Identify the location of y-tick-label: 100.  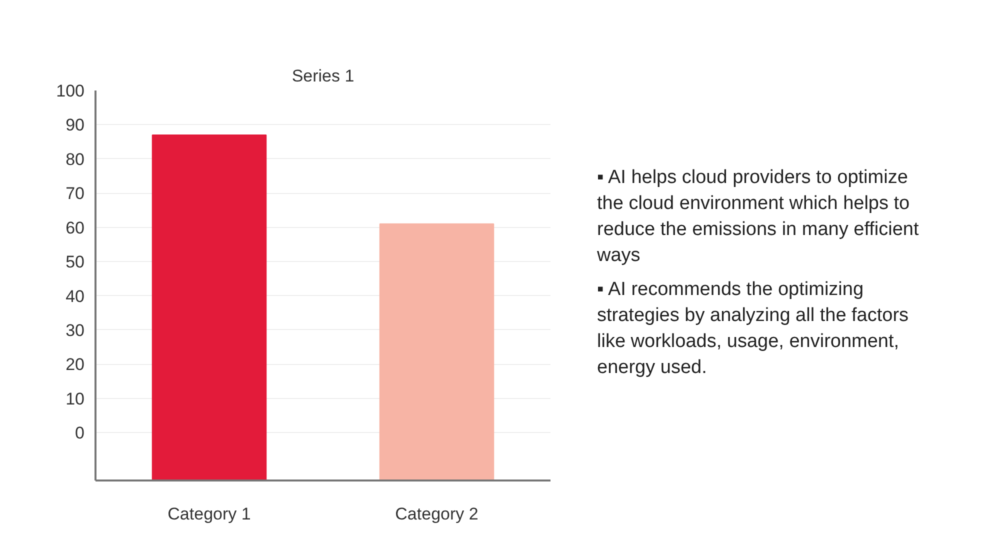
(70, 91).